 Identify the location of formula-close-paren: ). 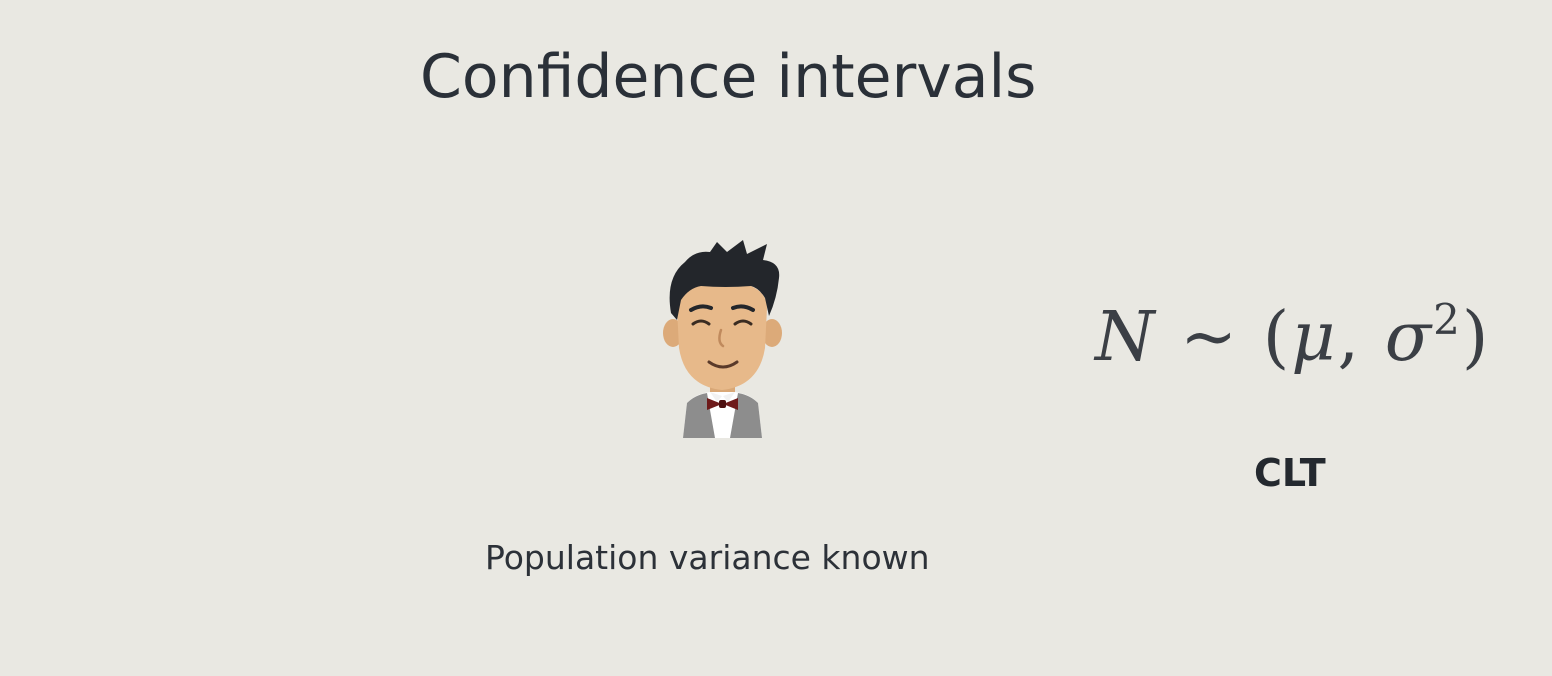
(1476, 337).